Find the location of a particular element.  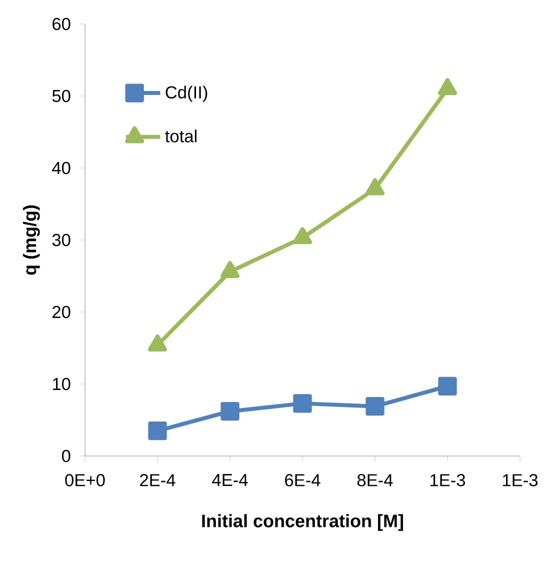

y-tick-label: 40 is located at coordinates (61, 168).